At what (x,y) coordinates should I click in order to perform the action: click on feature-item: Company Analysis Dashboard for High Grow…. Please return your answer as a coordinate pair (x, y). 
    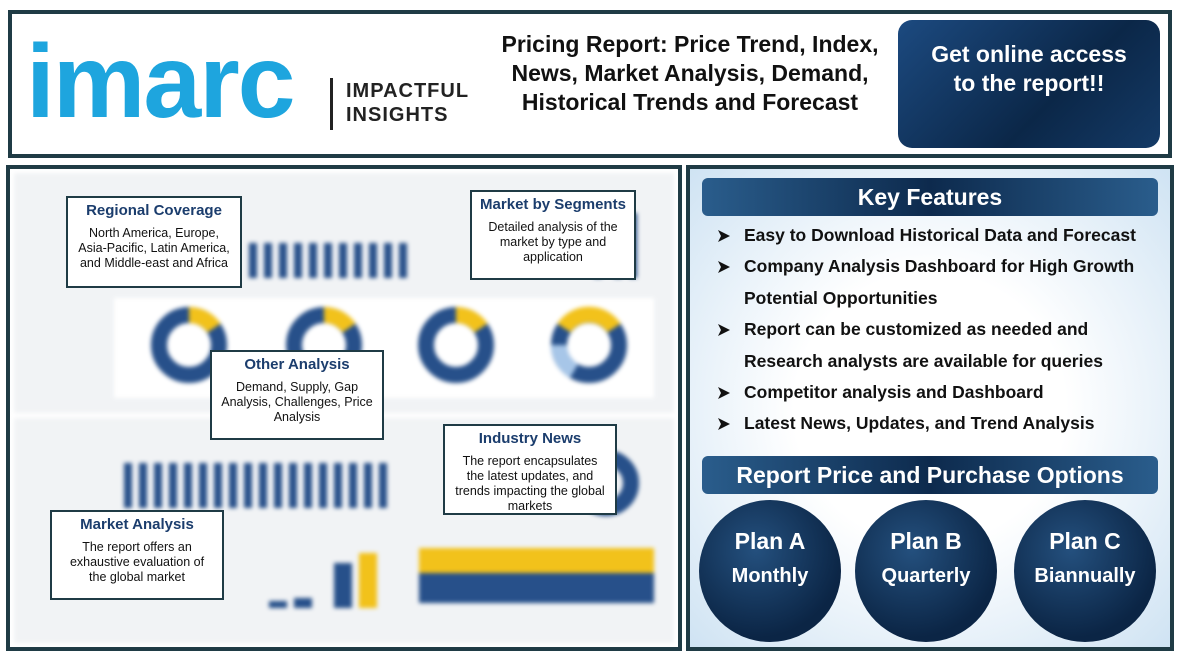
    Looking at the image, I should click on (936, 282).